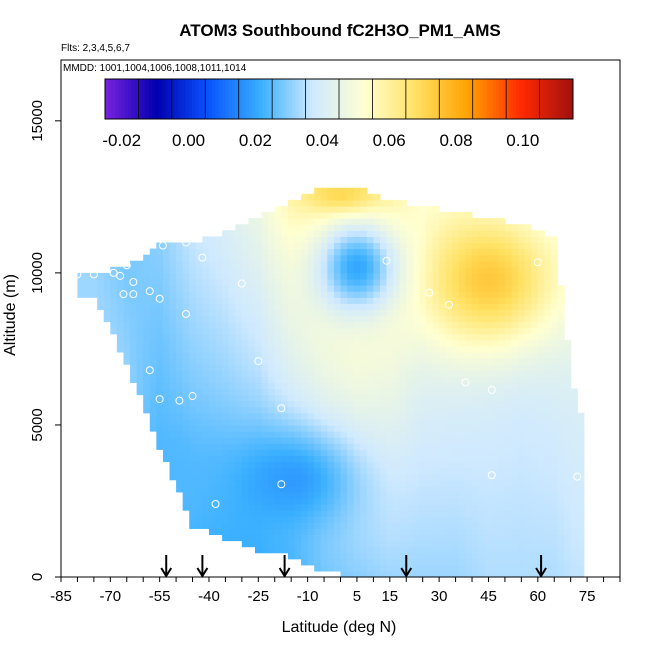 The height and width of the screenshot is (650, 650). What do you see at coordinates (335, 591) in the screenshot?
I see `x-axis: -85 -70 -55 -40 -25 -10 5 15 30 45 60 75` at bounding box center [335, 591].